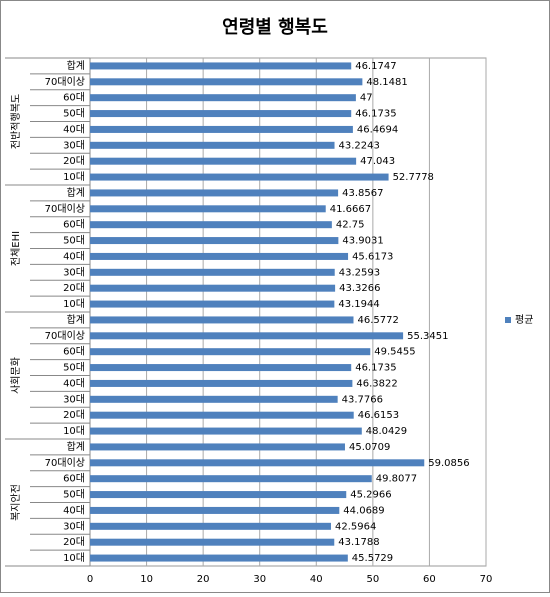 This screenshot has width=550, height=597. I want to click on chart-title: 연령별 행복도, so click(275, 27).